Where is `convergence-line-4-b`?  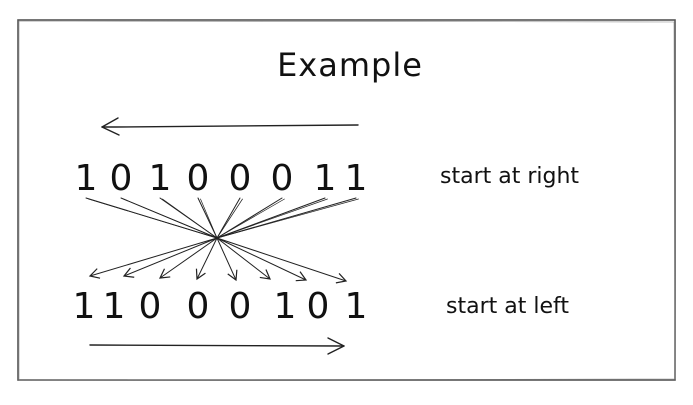 convergence-line-4-b is located at coordinates (209, 218).